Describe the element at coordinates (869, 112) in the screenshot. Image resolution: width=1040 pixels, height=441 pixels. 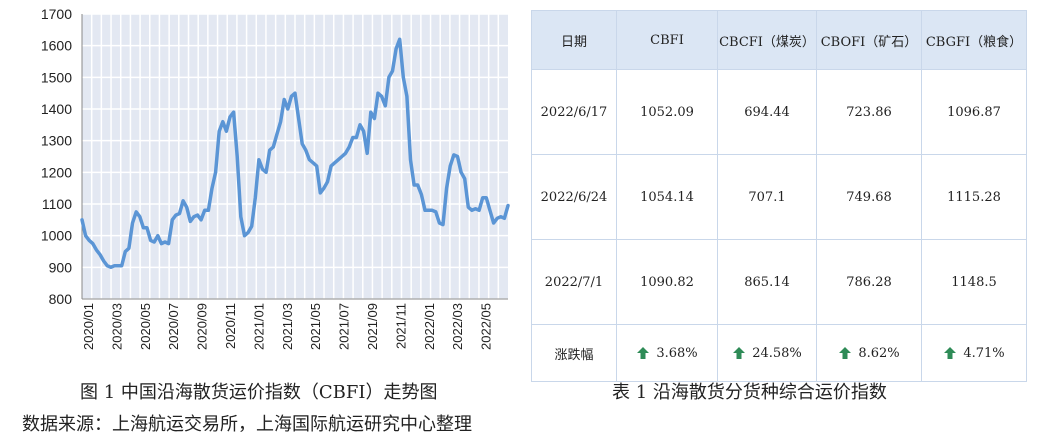
I see `cell-cbofi: 723.86` at that location.